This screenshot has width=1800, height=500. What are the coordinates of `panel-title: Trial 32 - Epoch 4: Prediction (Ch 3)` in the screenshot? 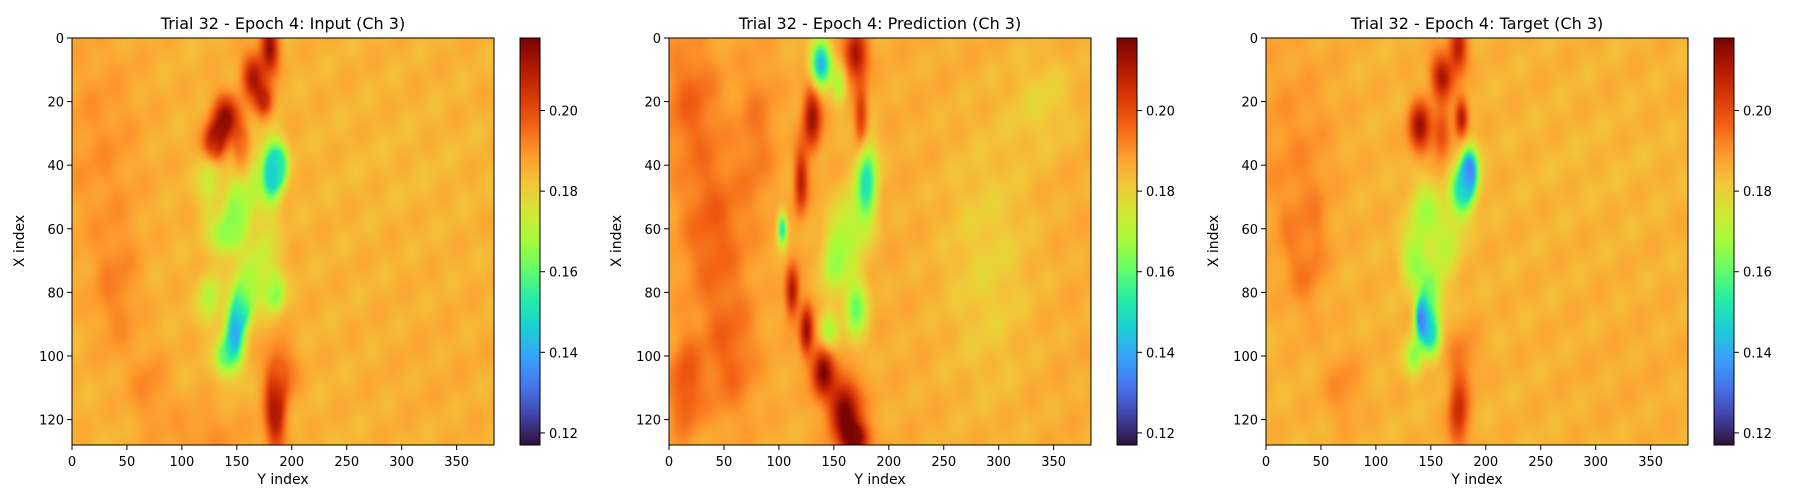 It's located at (879, 23).